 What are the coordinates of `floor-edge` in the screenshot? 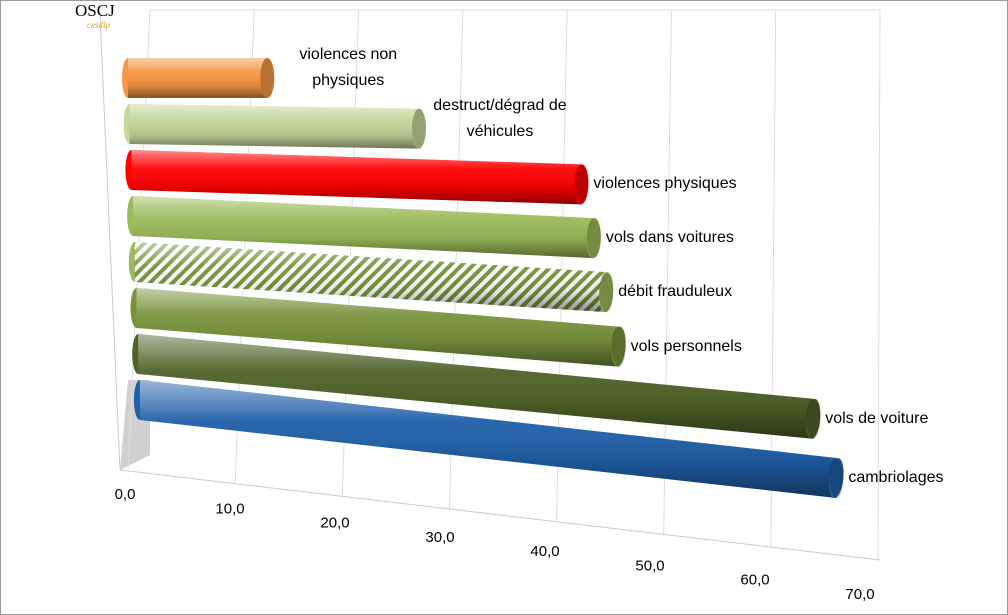 It's located at (500, 515).